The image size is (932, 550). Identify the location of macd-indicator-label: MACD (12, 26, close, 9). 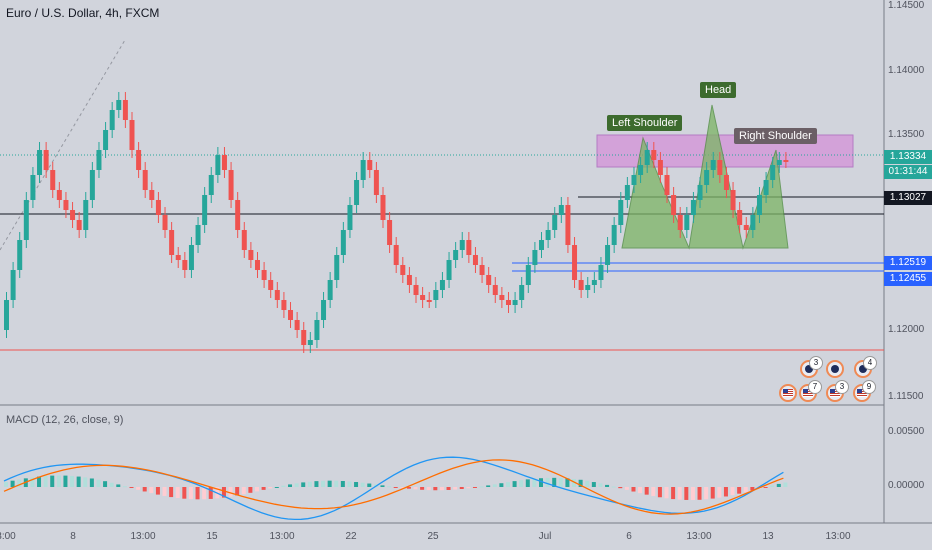
(65, 420).